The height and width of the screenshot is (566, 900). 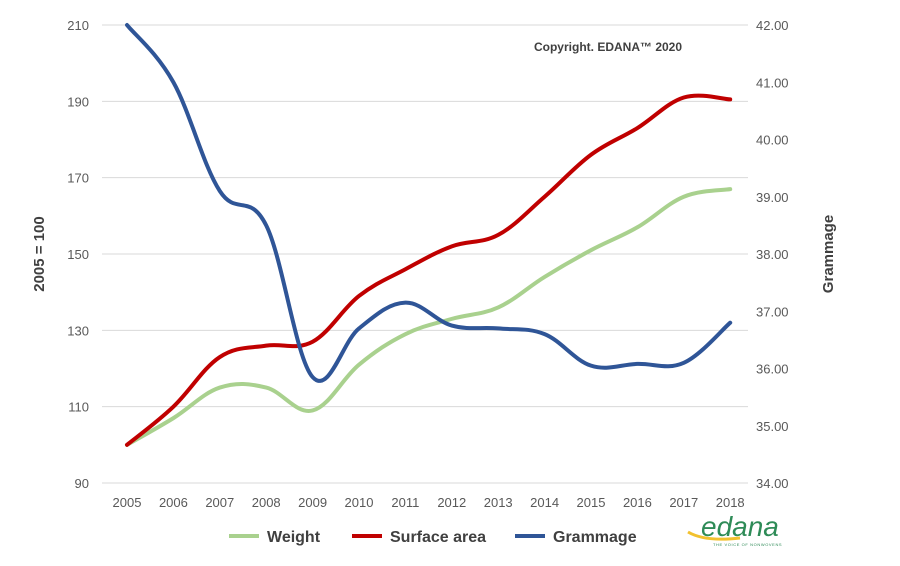 What do you see at coordinates (39, 254) in the screenshot?
I see `left-axis-title: 2005 = 100` at bounding box center [39, 254].